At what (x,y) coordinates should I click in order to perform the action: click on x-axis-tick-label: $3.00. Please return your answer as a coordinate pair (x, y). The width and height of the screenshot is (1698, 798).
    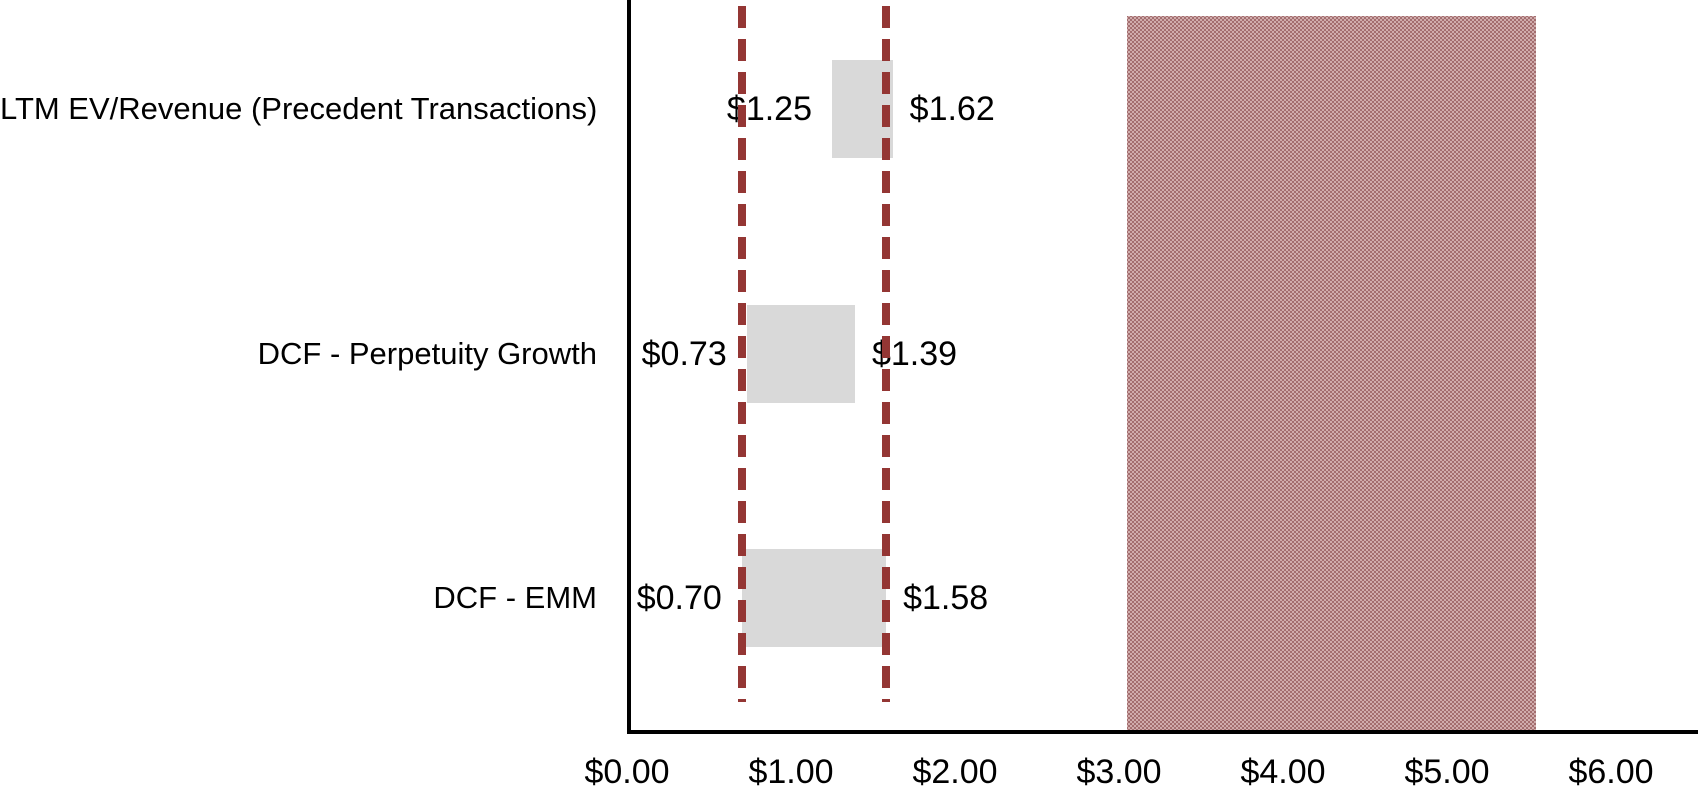
    Looking at the image, I should click on (1119, 772).